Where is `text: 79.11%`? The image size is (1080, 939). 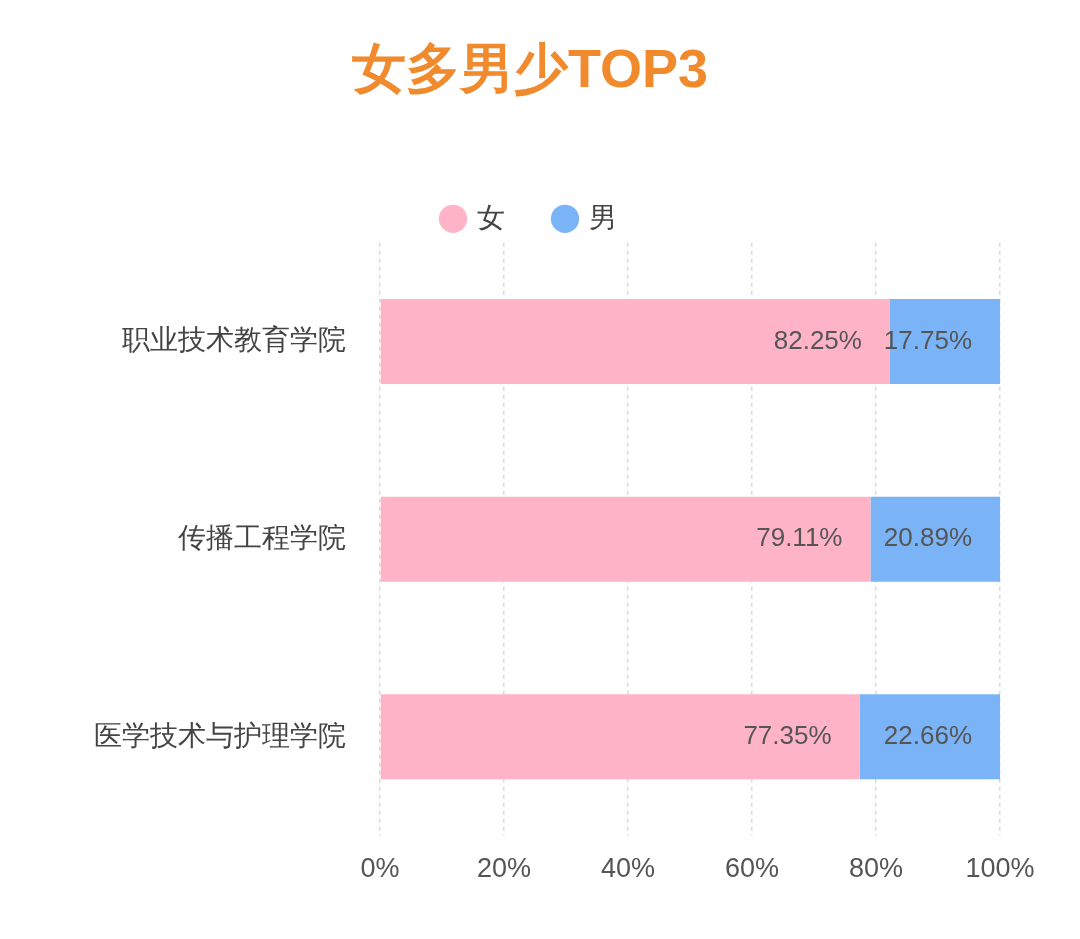
text: 79.11% is located at coordinates (799, 537).